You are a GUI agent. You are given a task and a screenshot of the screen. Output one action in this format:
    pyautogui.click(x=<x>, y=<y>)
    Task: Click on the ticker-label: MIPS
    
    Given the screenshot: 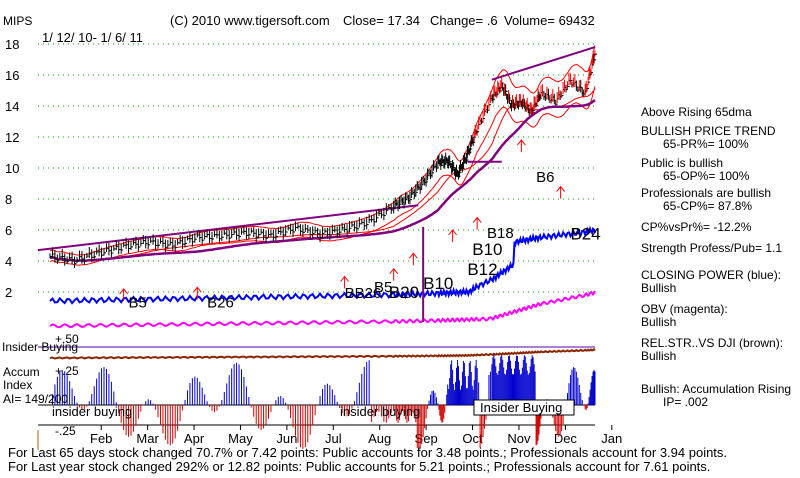 What is the action you would take?
    pyautogui.click(x=18, y=21)
    